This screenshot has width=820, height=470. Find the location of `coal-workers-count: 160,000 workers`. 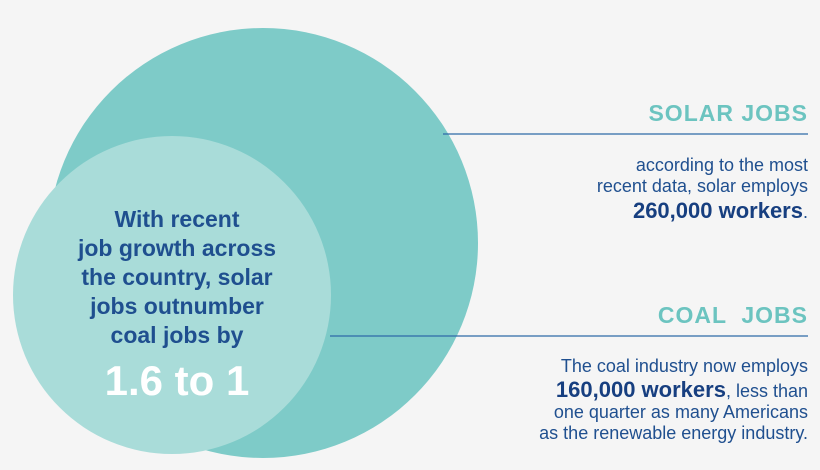

coal-workers-count: 160,000 workers is located at coordinates (640, 389).